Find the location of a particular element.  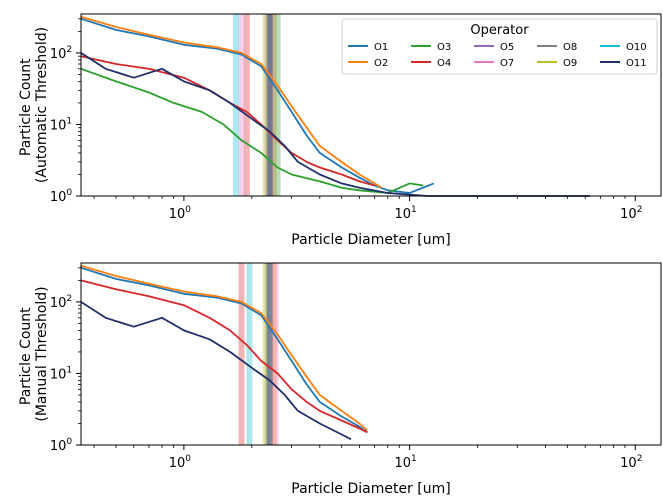

y-axis-label: Particle Count (Automatic Threshold) is located at coordinates (34, 105).